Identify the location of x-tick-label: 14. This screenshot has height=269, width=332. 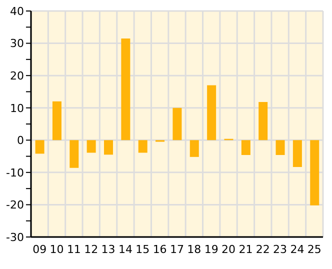
(125, 249).